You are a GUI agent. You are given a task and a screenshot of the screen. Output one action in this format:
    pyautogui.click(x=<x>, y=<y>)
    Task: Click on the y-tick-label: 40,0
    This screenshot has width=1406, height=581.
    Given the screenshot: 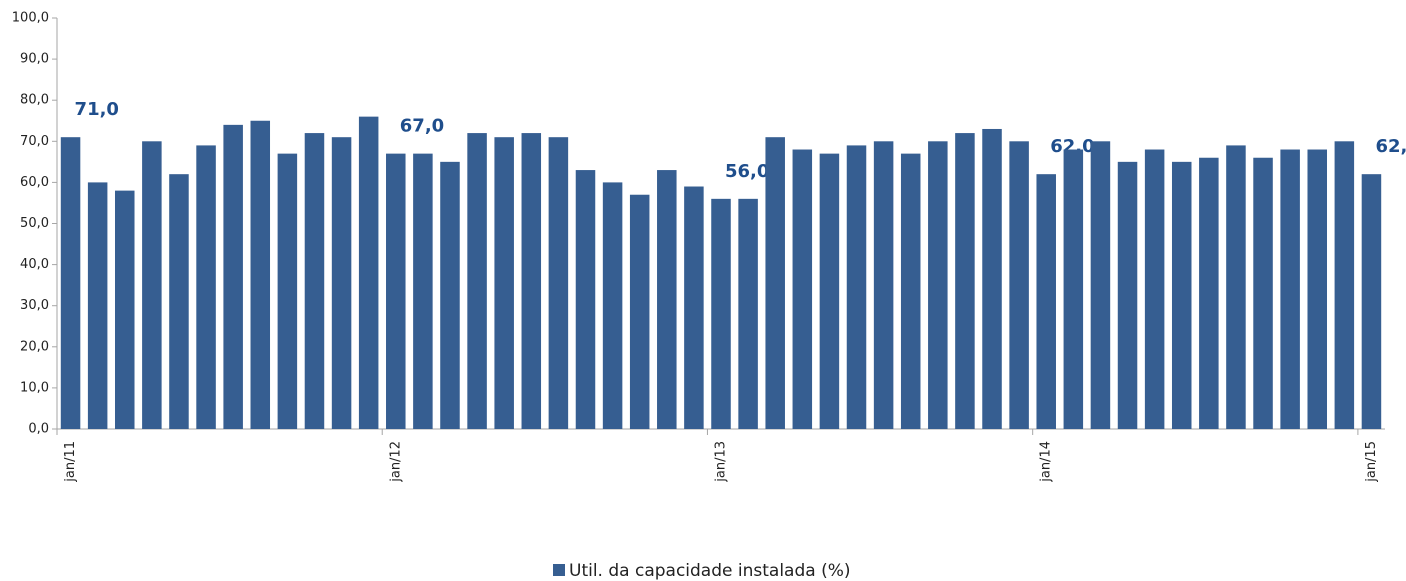 What is the action you would take?
    pyautogui.click(x=34, y=264)
    